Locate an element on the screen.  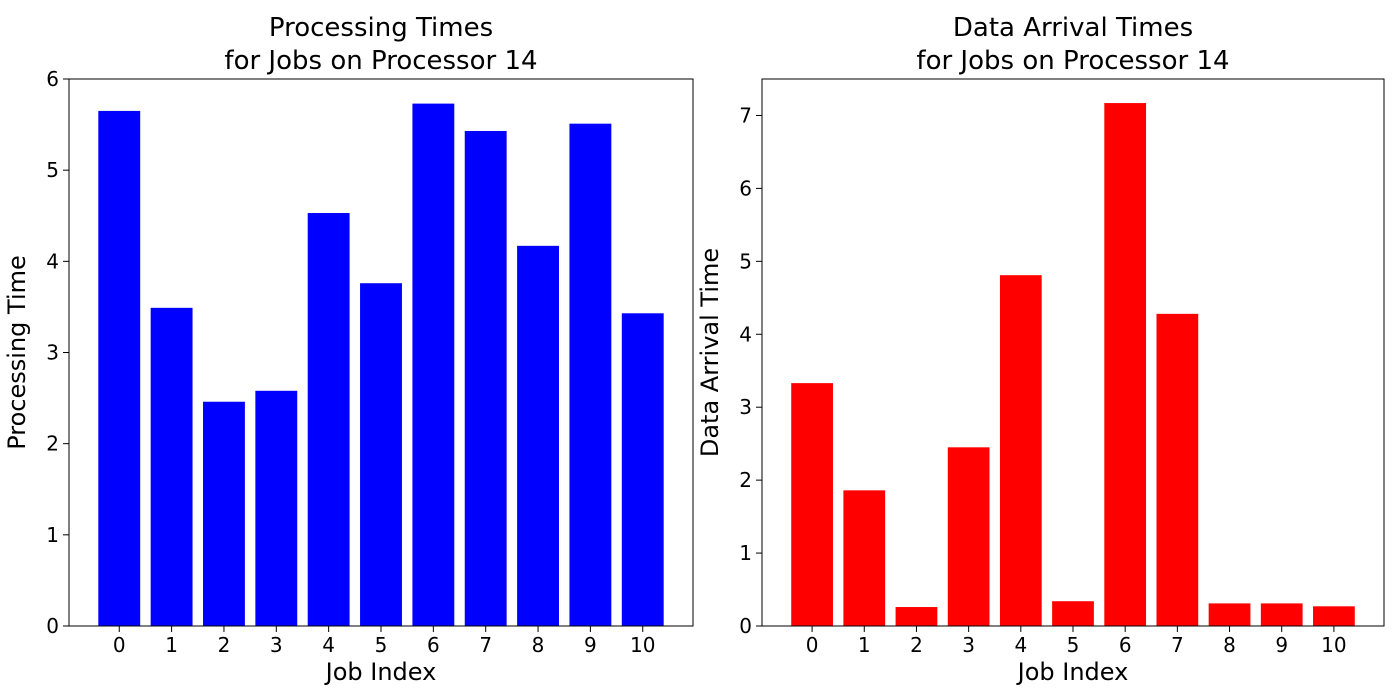
chart-title-line: Data Arrival Times is located at coordinates (1073, 28).